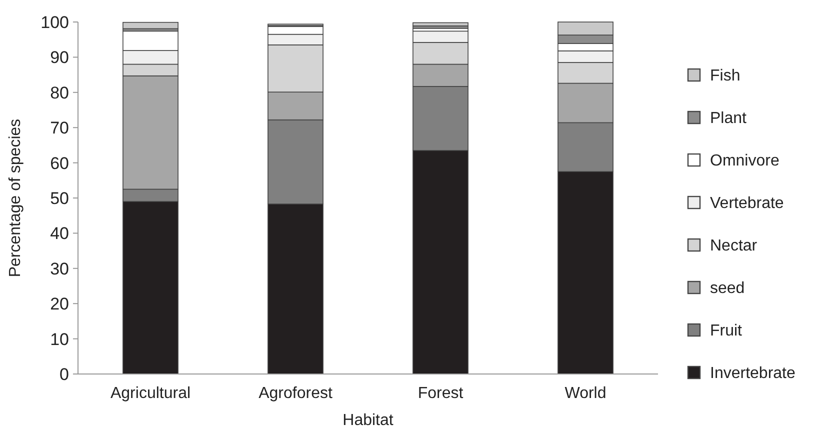 Image resolution: width=833 pixels, height=437 pixels. Describe the element at coordinates (368, 420) in the screenshot. I see `x-axis-title: Habitat` at that location.